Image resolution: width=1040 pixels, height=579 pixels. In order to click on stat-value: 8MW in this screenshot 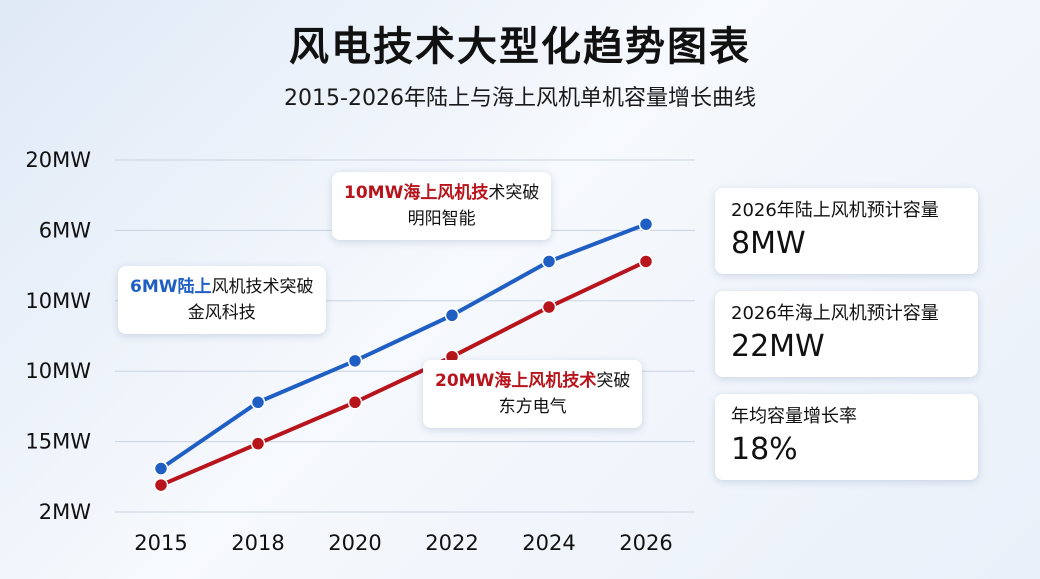, I will do `click(768, 243)`.